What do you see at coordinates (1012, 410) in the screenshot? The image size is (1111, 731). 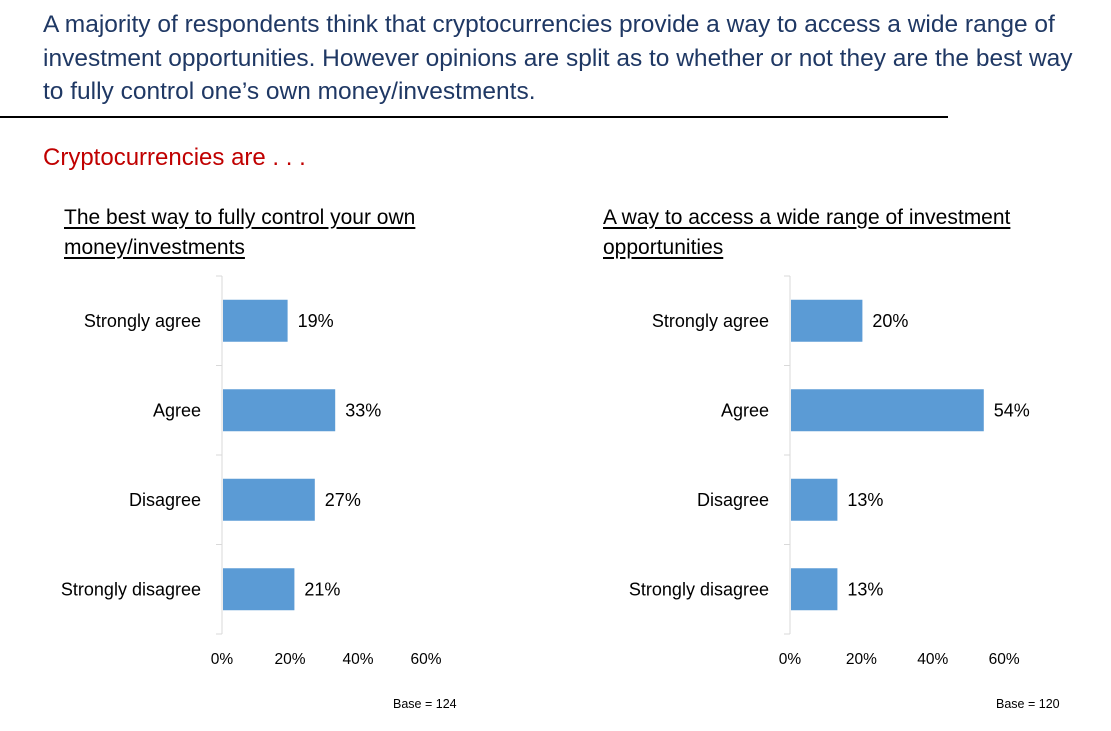 I see `data-label: 54%` at bounding box center [1012, 410].